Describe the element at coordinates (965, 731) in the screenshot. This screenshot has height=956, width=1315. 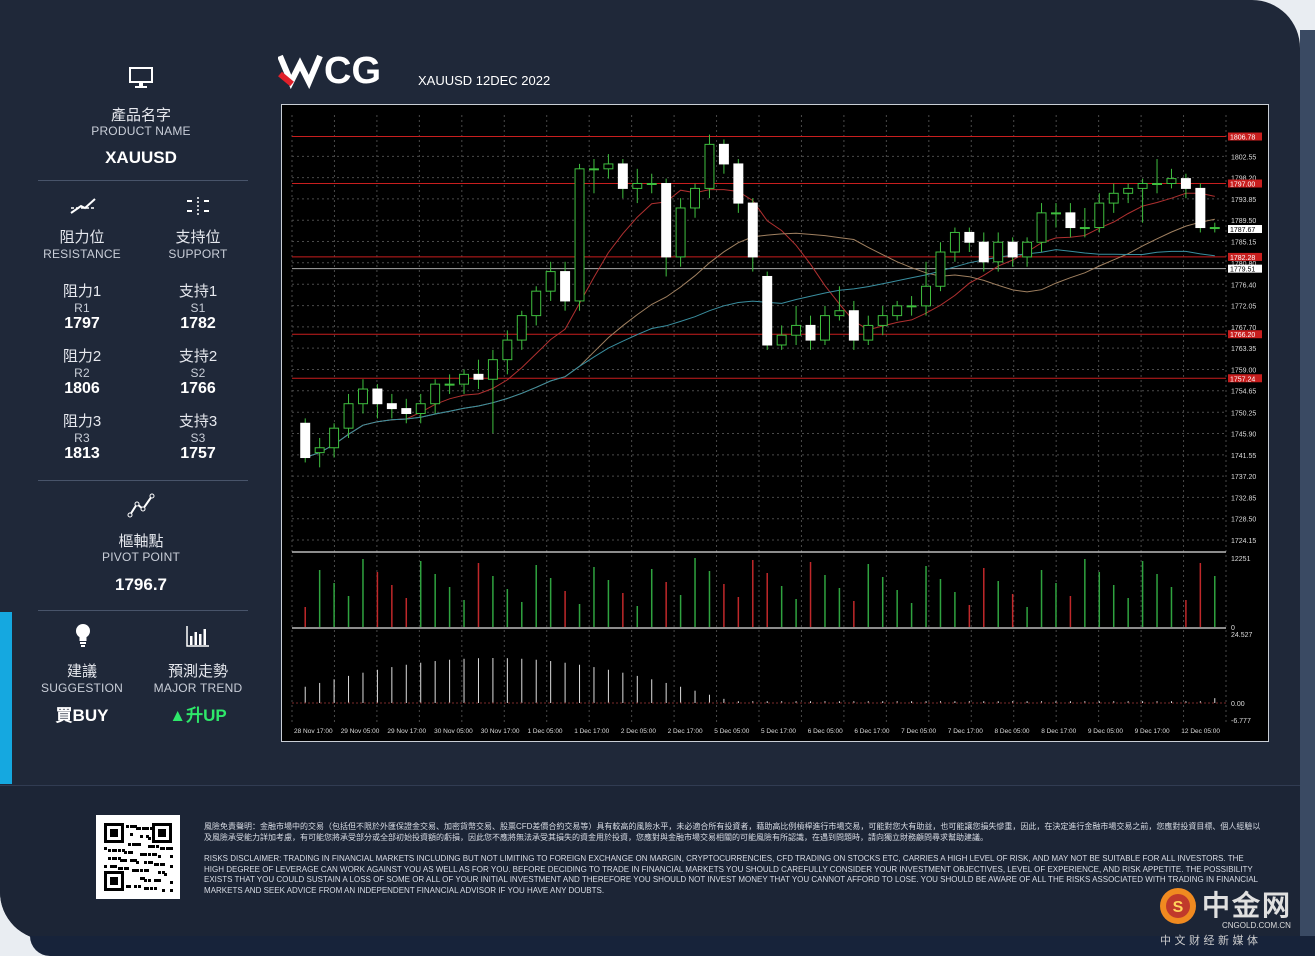
I see `x-tick-label: 7 Dec 17:00` at that location.